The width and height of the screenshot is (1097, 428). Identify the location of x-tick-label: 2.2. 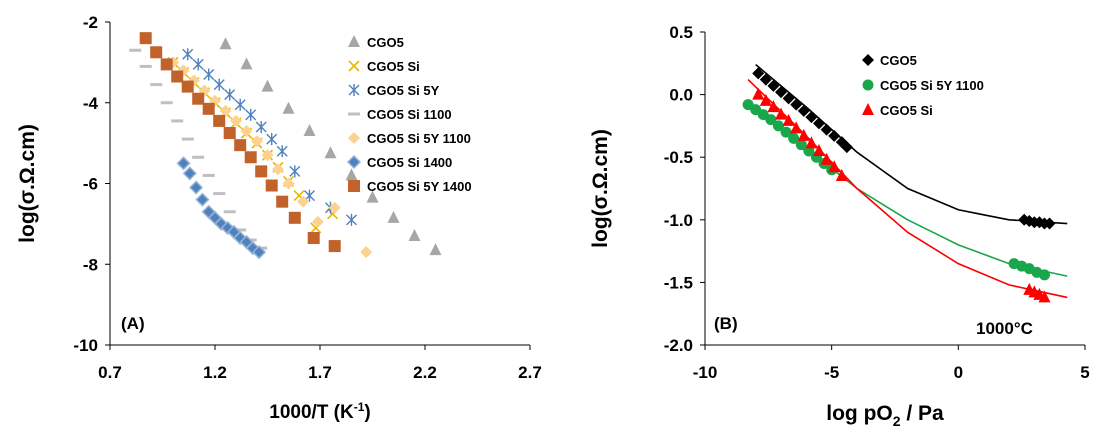
(425, 372).